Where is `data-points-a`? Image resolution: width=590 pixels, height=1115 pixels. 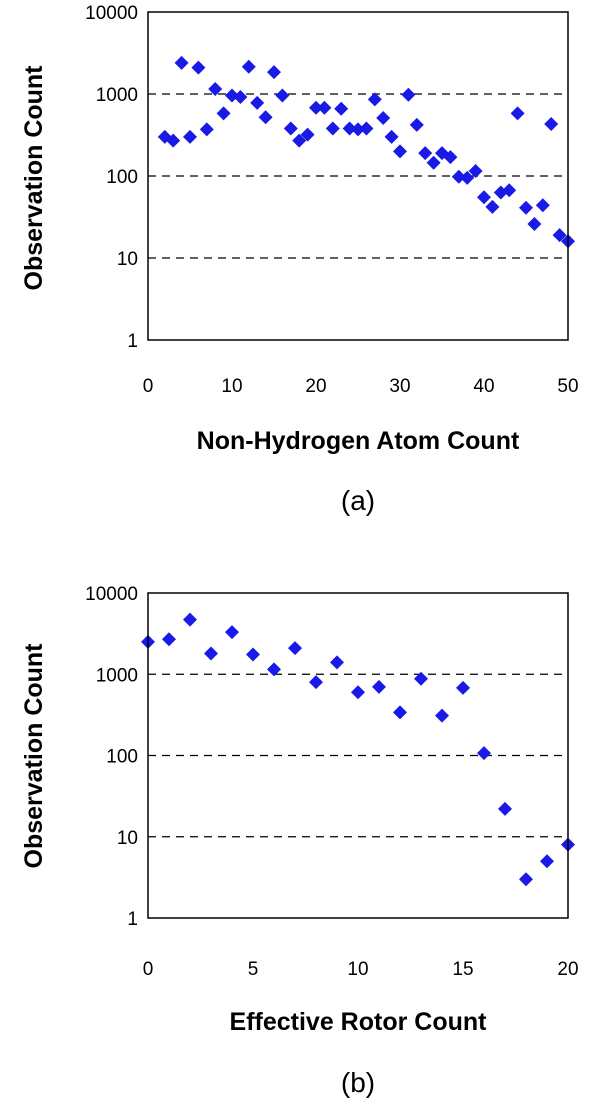
data-points-a is located at coordinates (366, 152).